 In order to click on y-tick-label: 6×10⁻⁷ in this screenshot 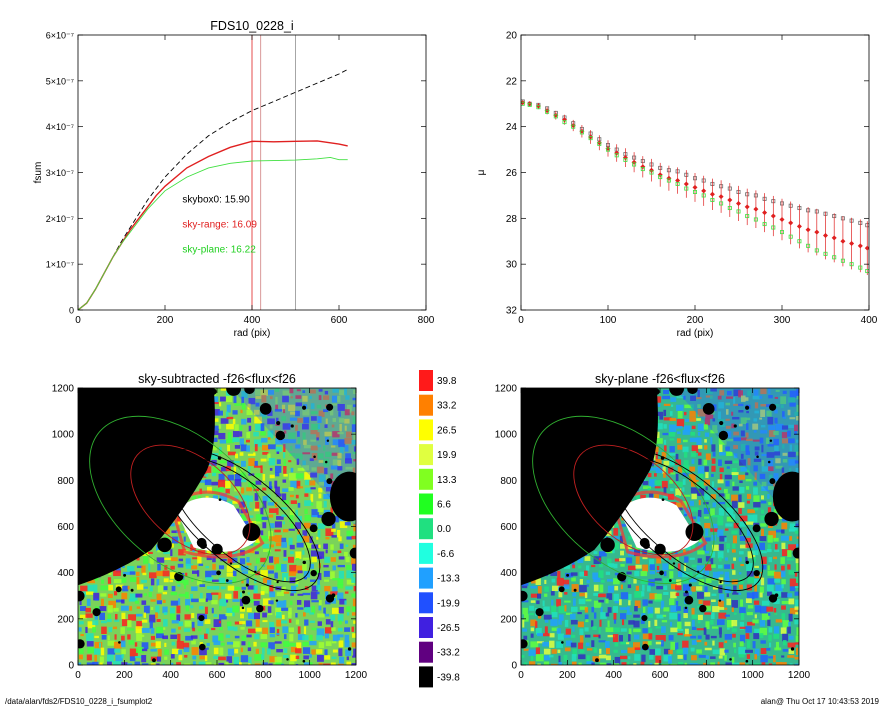, I will do `click(60, 36)`.